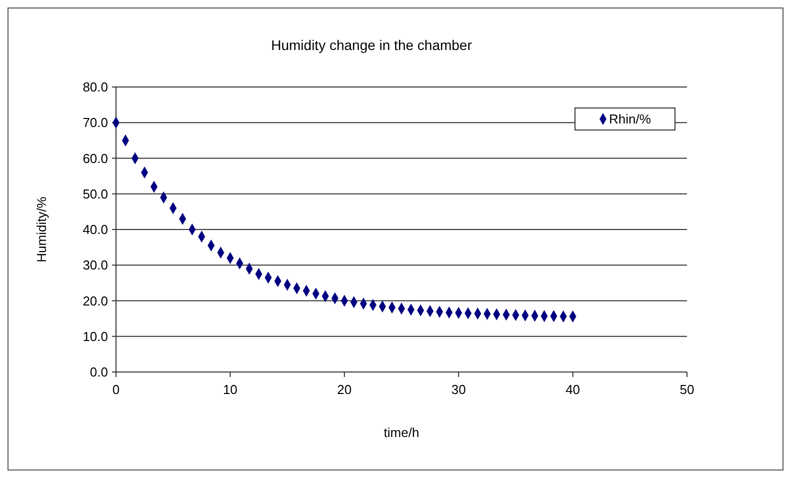 Image resolution: width=786 pixels, height=479 pixels. I want to click on x-tick-label: 50, so click(687, 389).